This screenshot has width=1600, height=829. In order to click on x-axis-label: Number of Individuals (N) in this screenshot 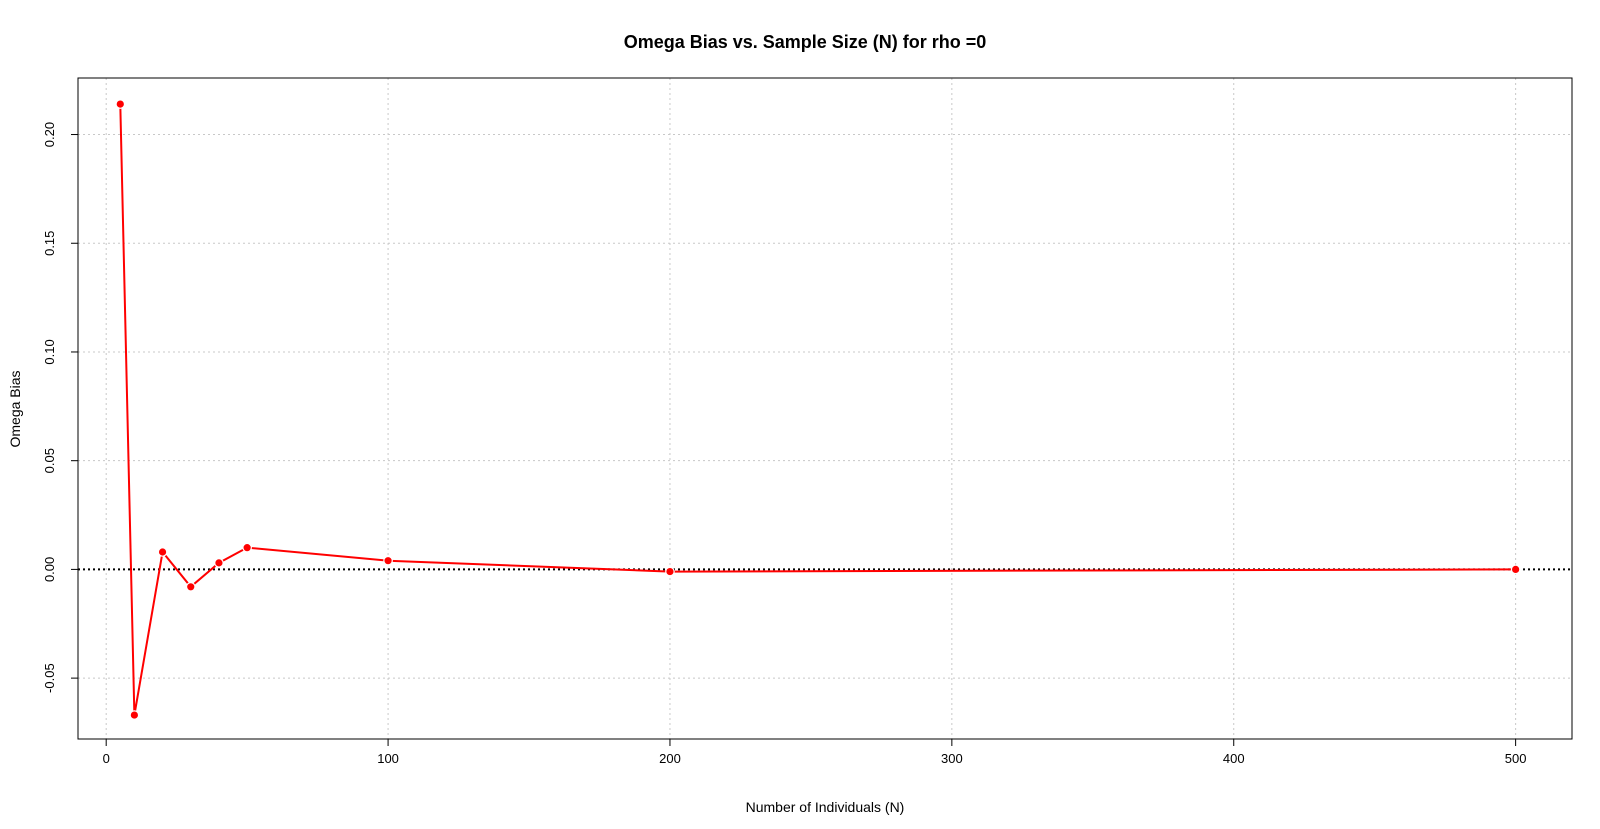, I will do `click(825, 807)`.